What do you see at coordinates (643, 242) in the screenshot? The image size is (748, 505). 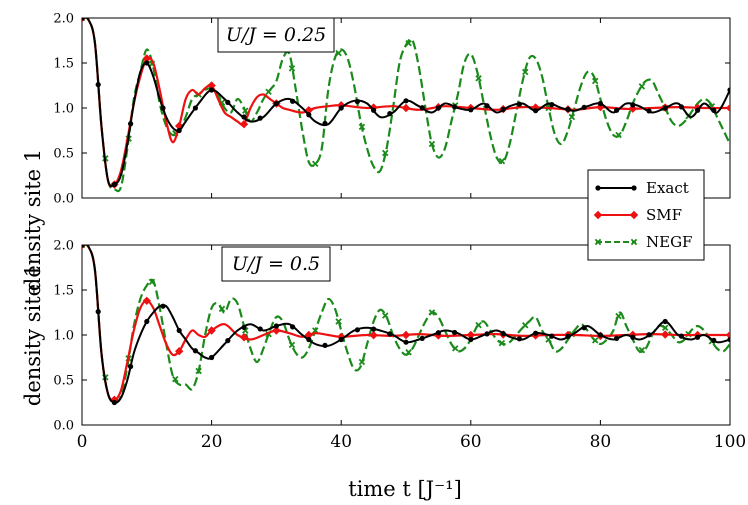 I see `legend-entry-negf: NEGF` at bounding box center [643, 242].